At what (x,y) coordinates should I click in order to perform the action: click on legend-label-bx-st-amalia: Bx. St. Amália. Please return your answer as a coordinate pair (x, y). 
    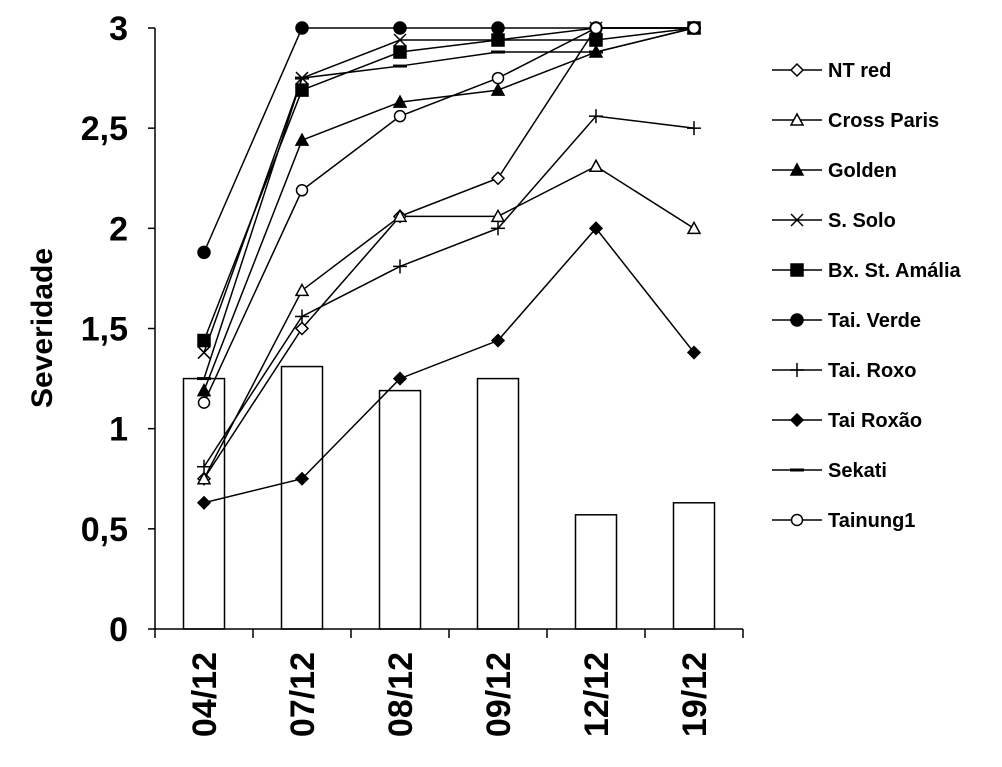
    Looking at the image, I should click on (895, 271).